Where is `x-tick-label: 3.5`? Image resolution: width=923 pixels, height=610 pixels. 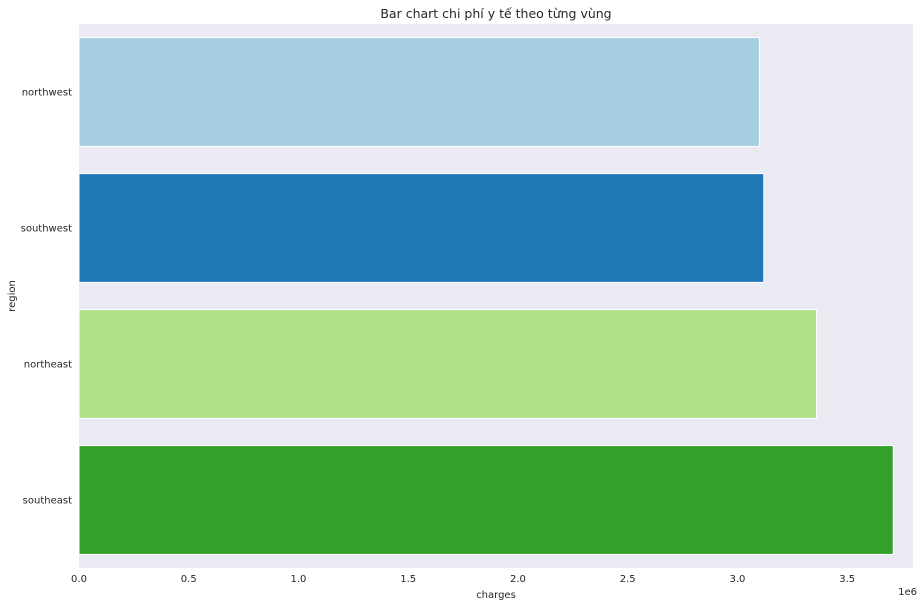
x-tick-label: 3.5 is located at coordinates (847, 579).